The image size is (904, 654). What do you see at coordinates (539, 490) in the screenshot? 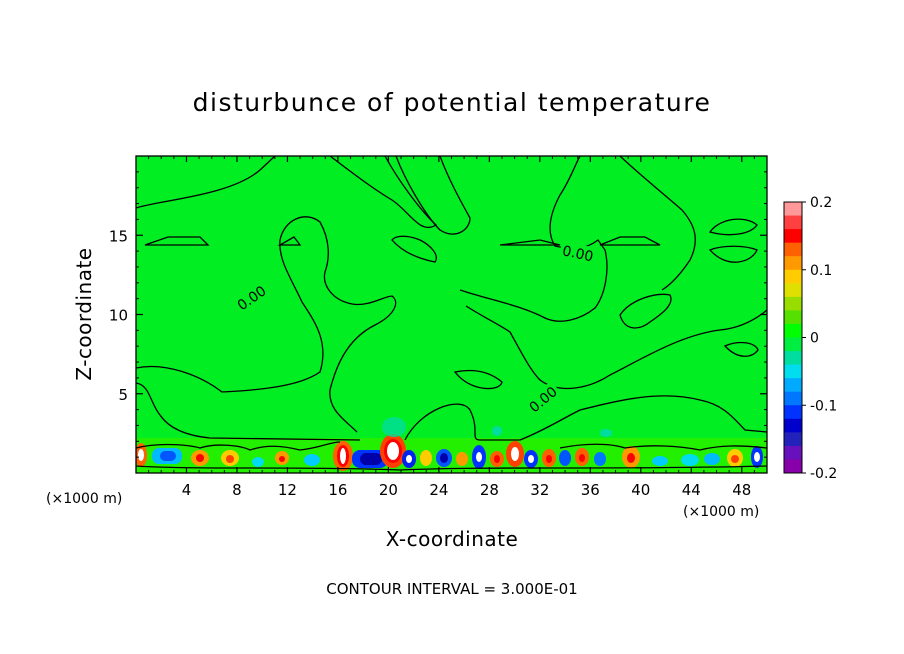
I see `x-tick-label: 32` at bounding box center [539, 490].